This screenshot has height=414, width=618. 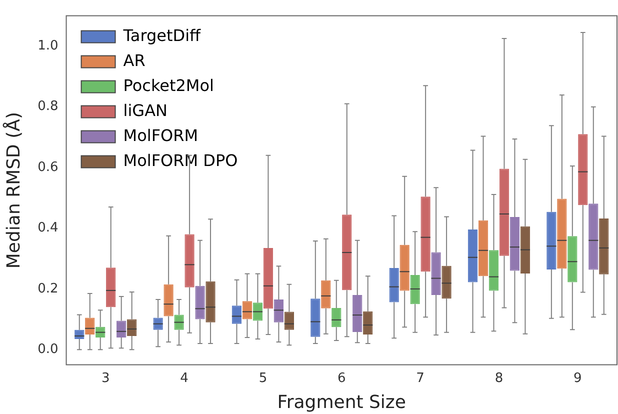 What do you see at coordinates (160, 135) in the screenshot?
I see `legend-label: MolFORM` at bounding box center [160, 135].